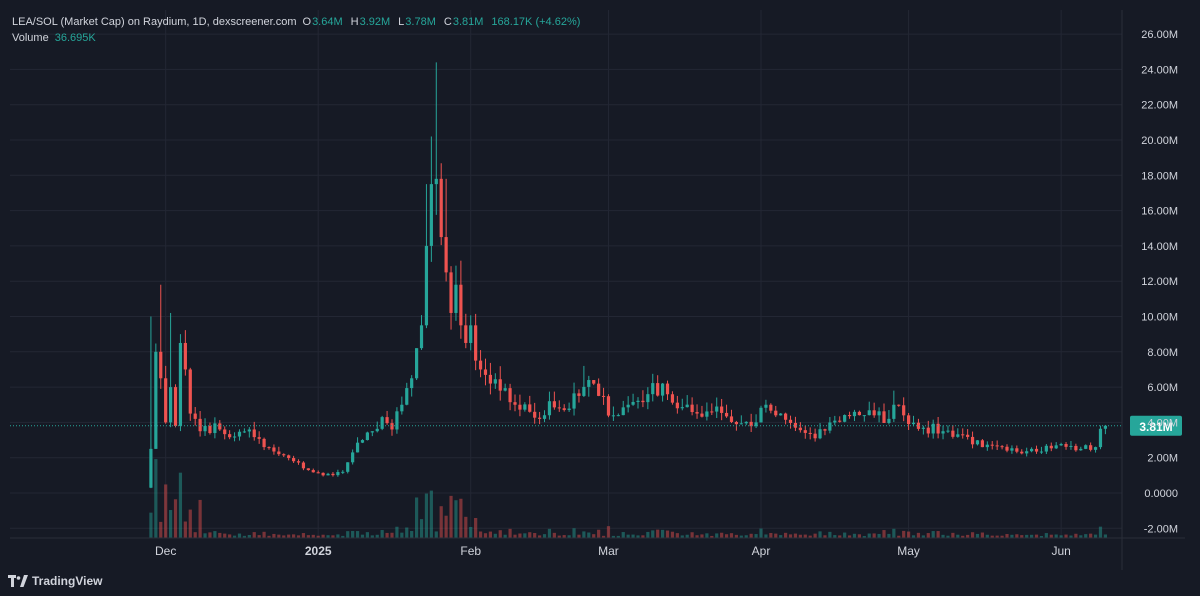 The width and height of the screenshot is (1200, 596). What do you see at coordinates (1161, 529) in the screenshot?
I see `y-tick-label: -2.00M` at bounding box center [1161, 529].